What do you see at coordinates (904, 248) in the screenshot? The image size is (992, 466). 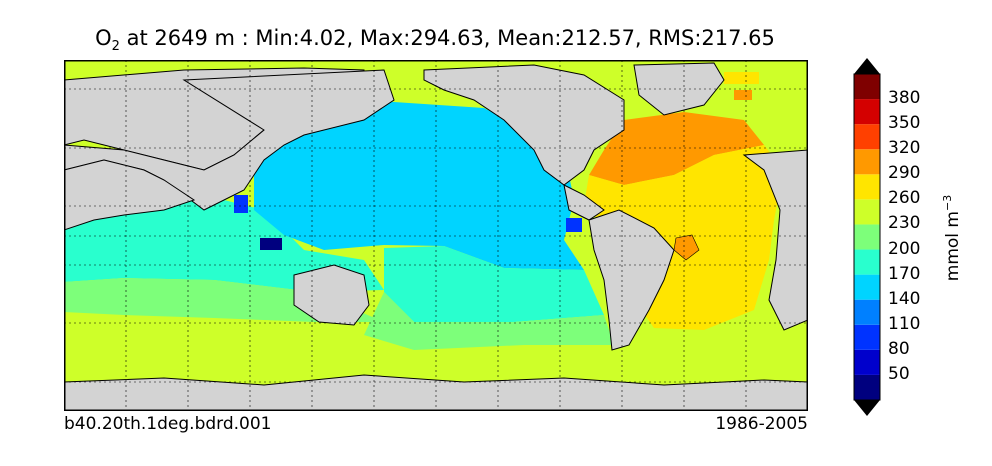 I see `colorbar-tick-label: 200` at bounding box center [904, 248].